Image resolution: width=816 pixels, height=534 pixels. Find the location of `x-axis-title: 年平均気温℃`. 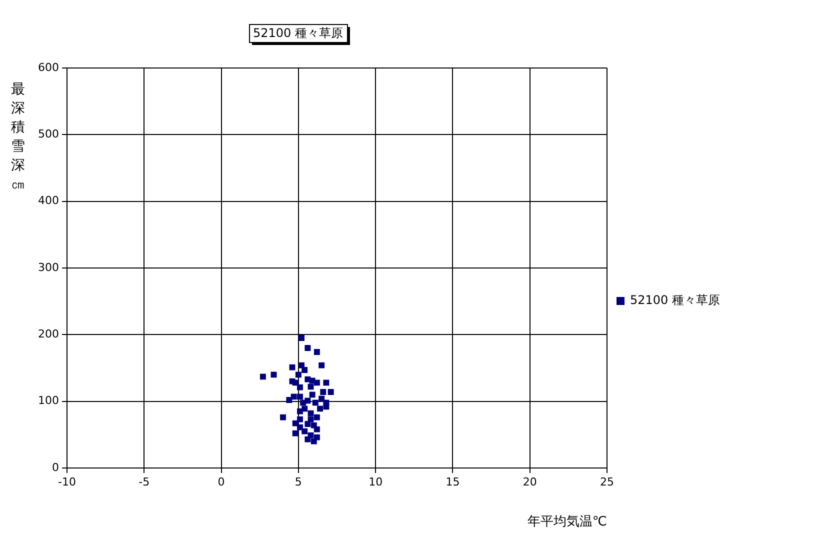

x-axis-title: 年平均気温℃ is located at coordinates (567, 522).